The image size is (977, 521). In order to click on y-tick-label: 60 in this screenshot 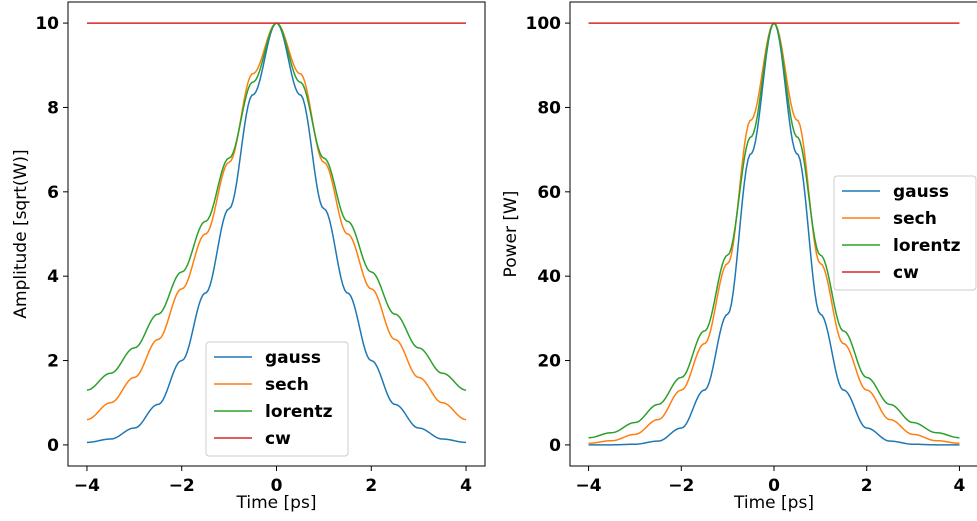, I will do `click(549, 193)`.